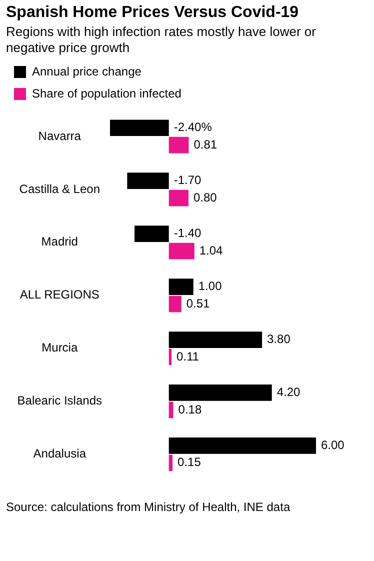 Image resolution: width=374 pixels, height=561 pixels. Describe the element at coordinates (190, 409) in the screenshot. I see `data-label: 0.18` at that location.